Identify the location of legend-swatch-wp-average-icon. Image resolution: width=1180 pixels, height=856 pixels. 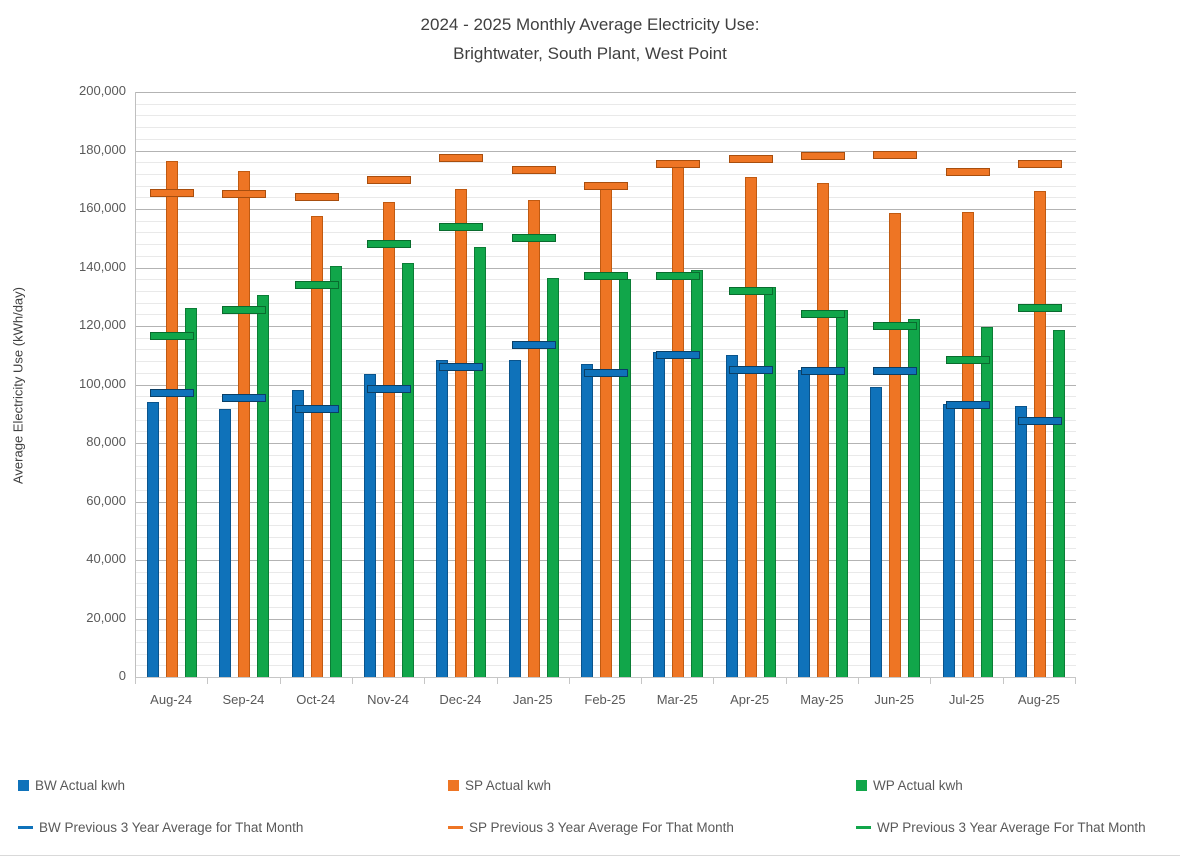
(863, 827).